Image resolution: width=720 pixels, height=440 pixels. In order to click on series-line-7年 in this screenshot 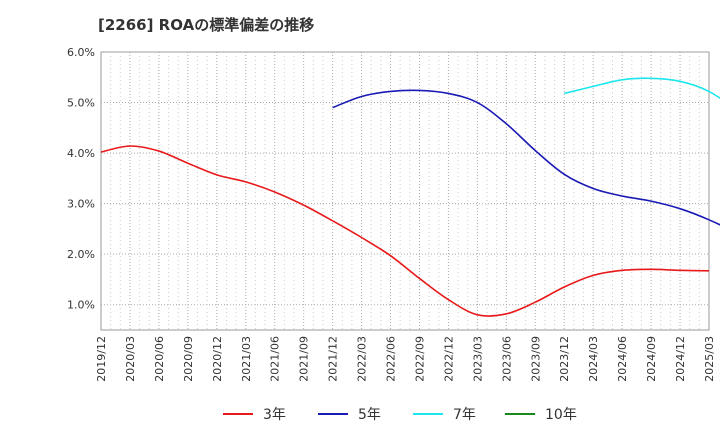, I will do `click(642, 88)`.